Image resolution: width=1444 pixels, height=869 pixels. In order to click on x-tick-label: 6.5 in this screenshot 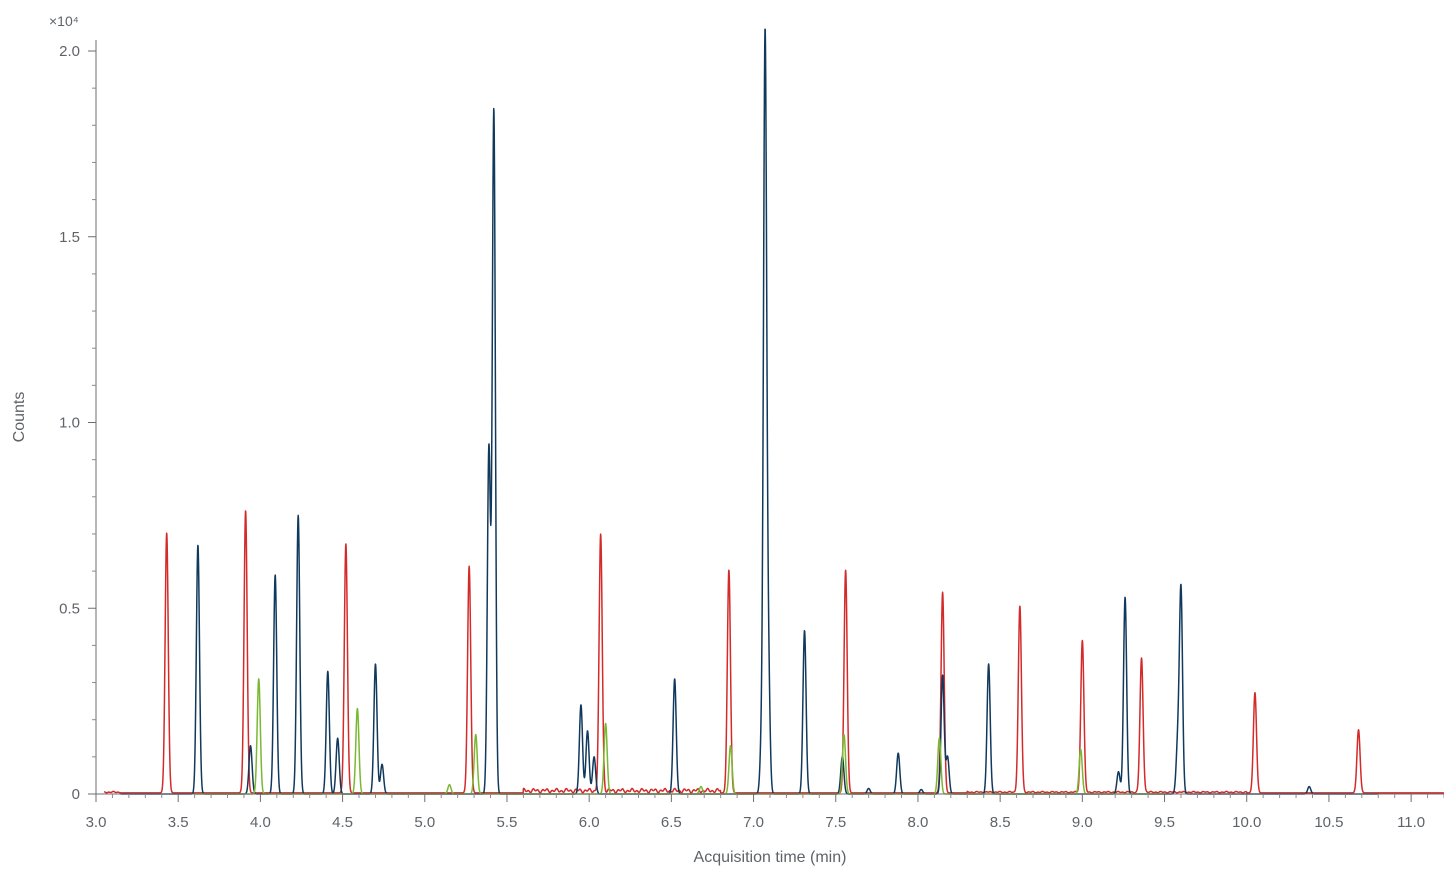, I will do `click(671, 822)`.